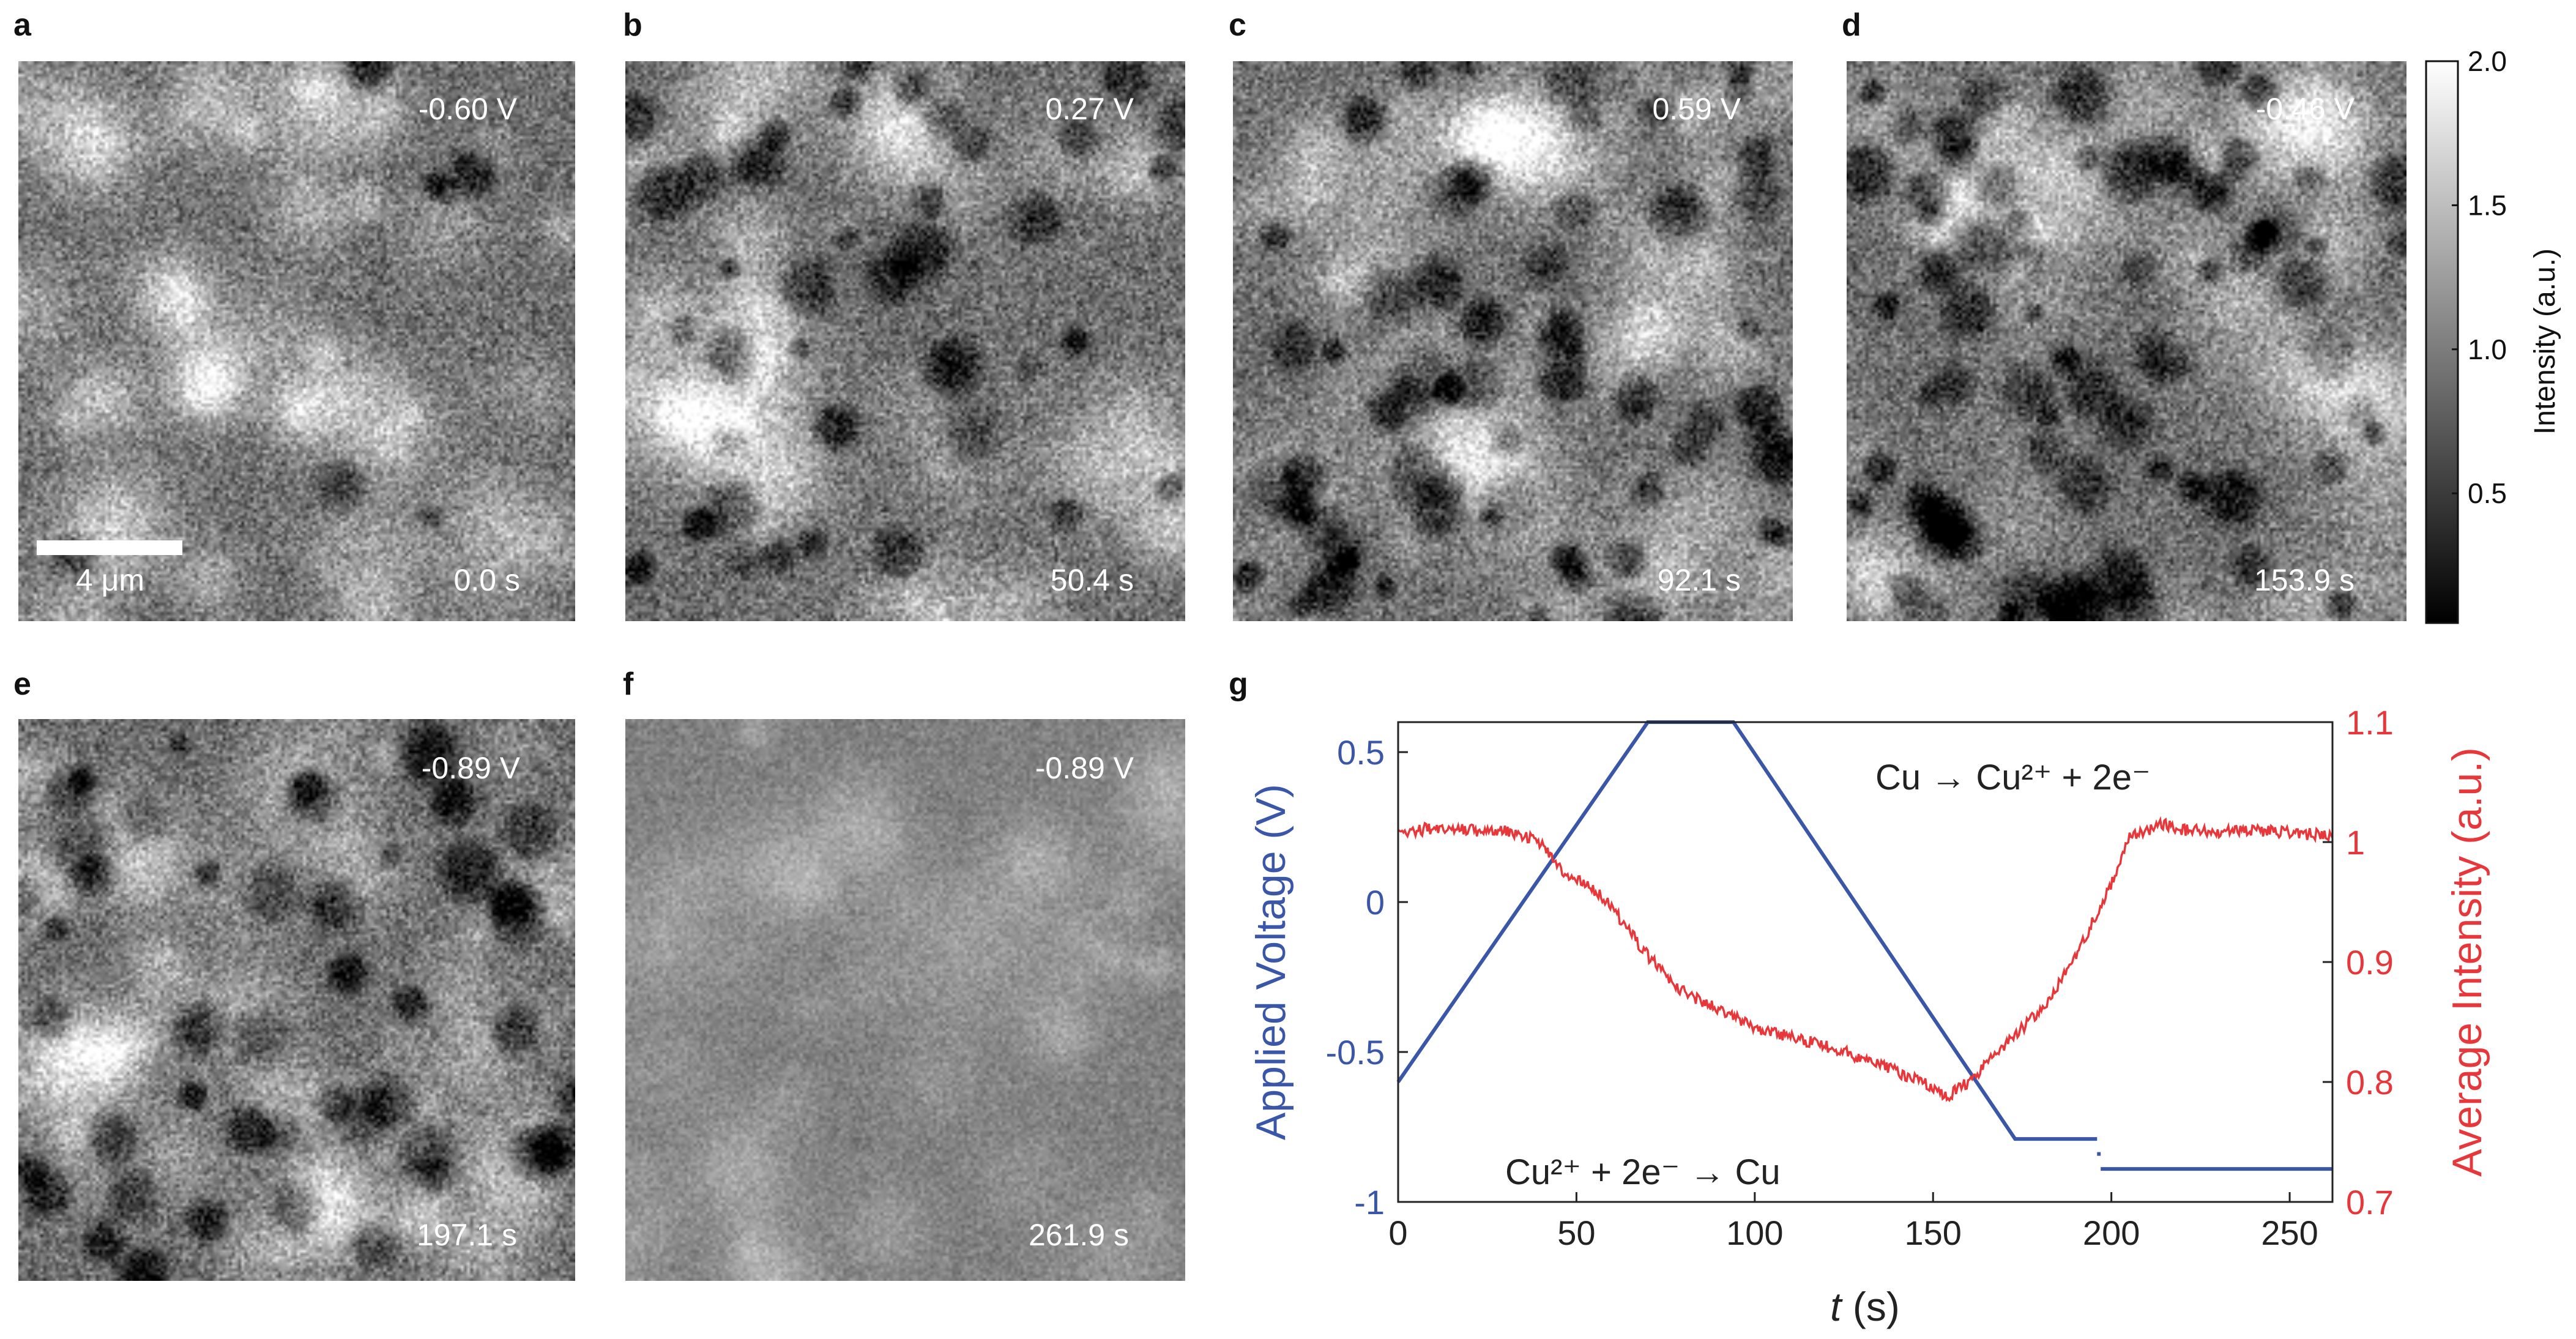  Describe the element at coordinates (110, 580) in the screenshot. I see `scale-bar-label: 4 μm` at that location.